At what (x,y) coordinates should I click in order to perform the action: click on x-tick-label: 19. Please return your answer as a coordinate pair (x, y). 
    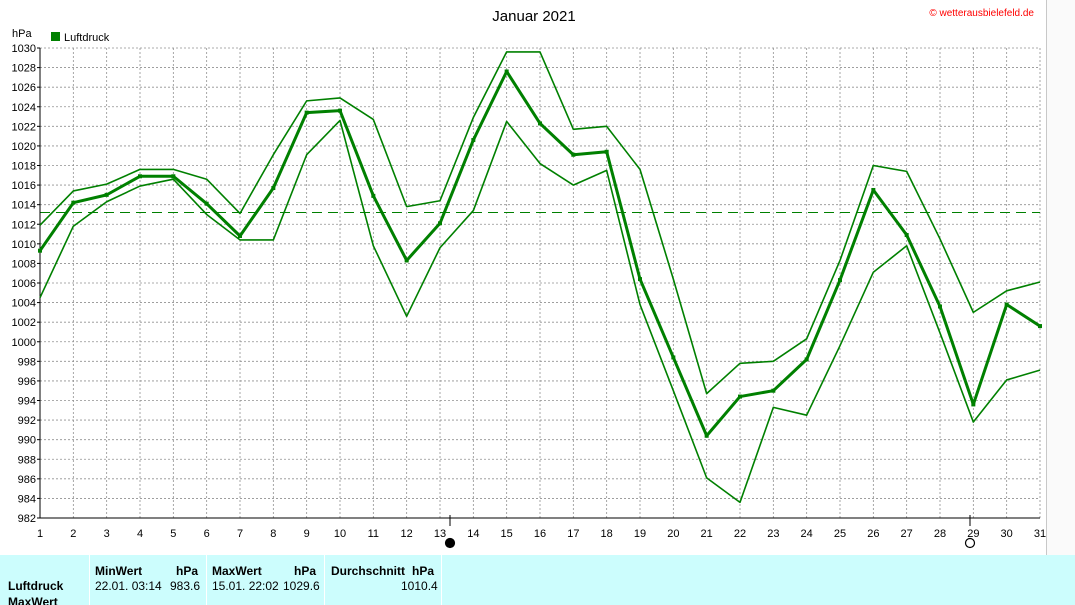
    Looking at the image, I should click on (640, 534).